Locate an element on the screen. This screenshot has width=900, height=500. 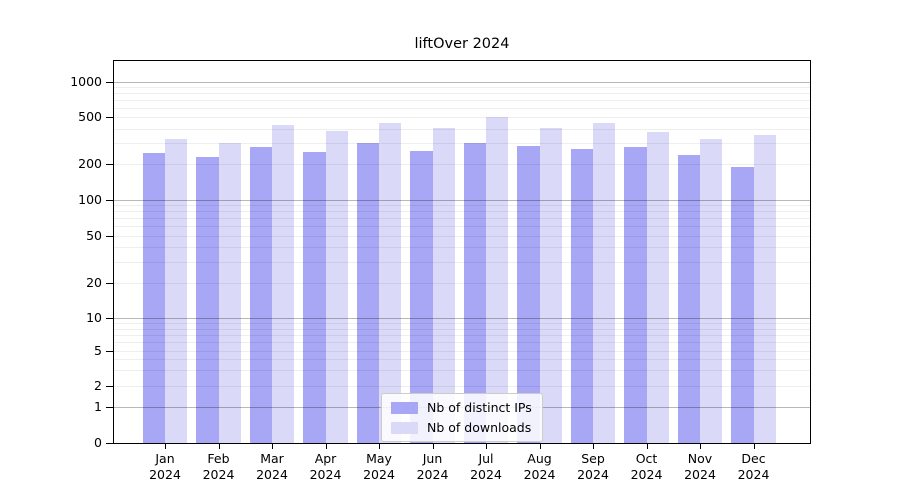
x-tick-label: Nov 2024 is located at coordinates (700, 467).